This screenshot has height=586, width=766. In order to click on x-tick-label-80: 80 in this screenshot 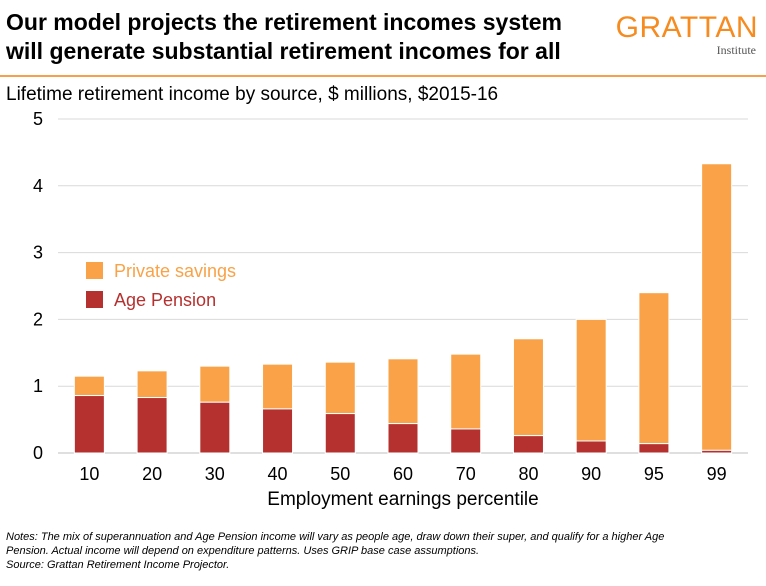, I will do `click(528, 474)`.